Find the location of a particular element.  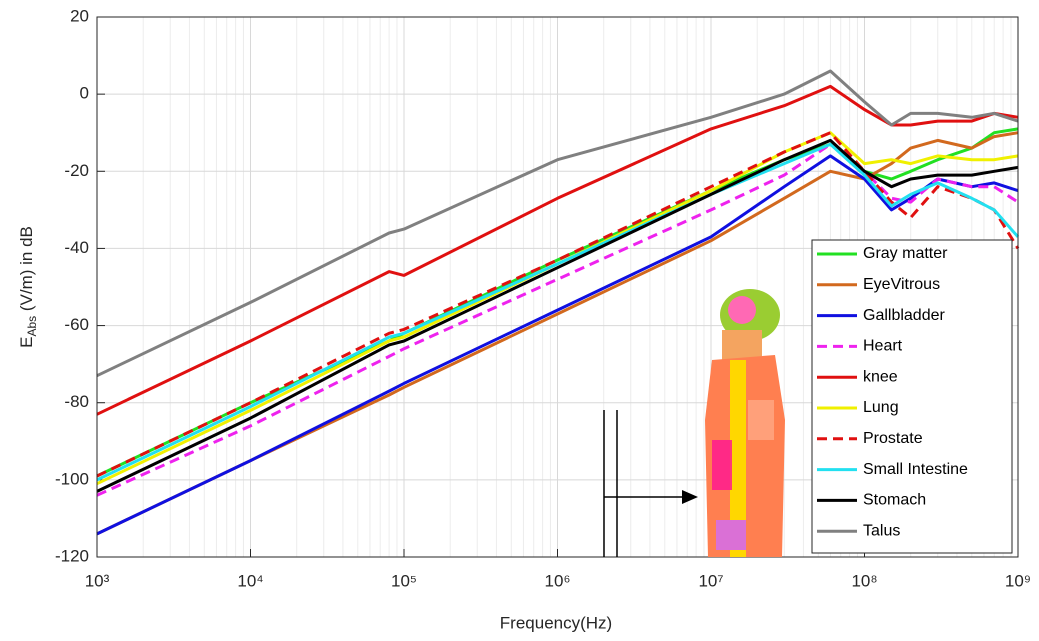

y-tick-label: -100 is located at coordinates (72, 478).